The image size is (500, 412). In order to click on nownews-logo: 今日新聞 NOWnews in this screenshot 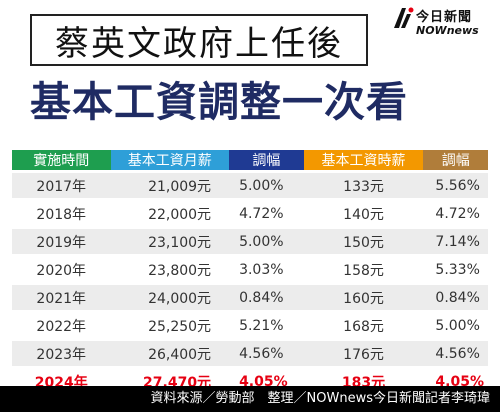, I will do `click(444, 22)`.